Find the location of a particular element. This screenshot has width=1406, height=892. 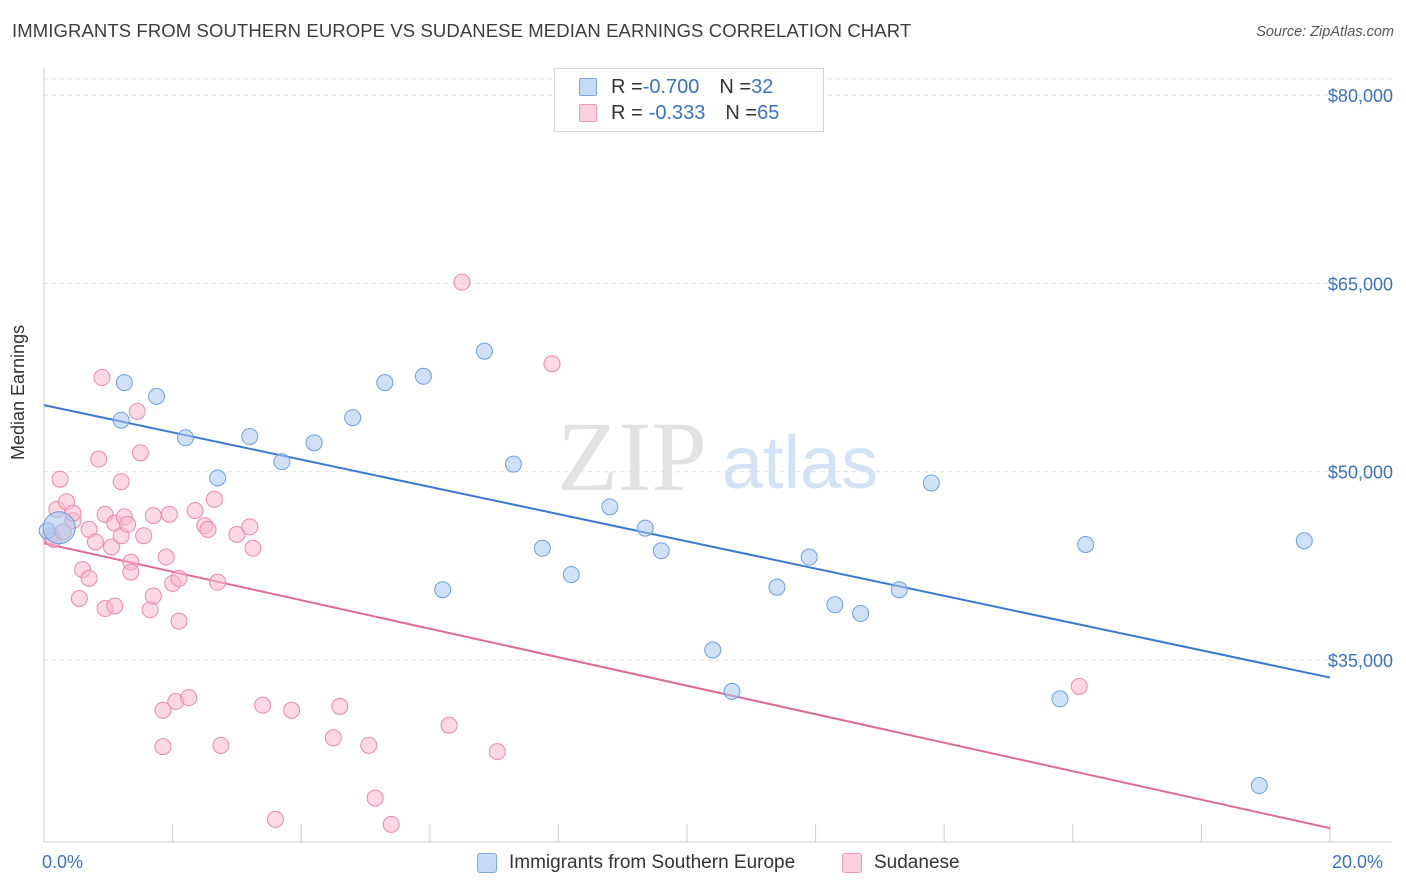

x-tick-label-min: 0.0% is located at coordinates (63, 862).